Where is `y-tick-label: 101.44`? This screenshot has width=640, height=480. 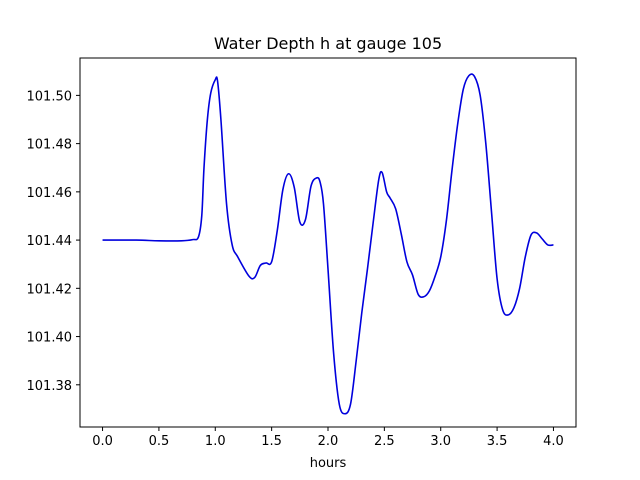
y-tick-label: 101.44 is located at coordinates (50, 241).